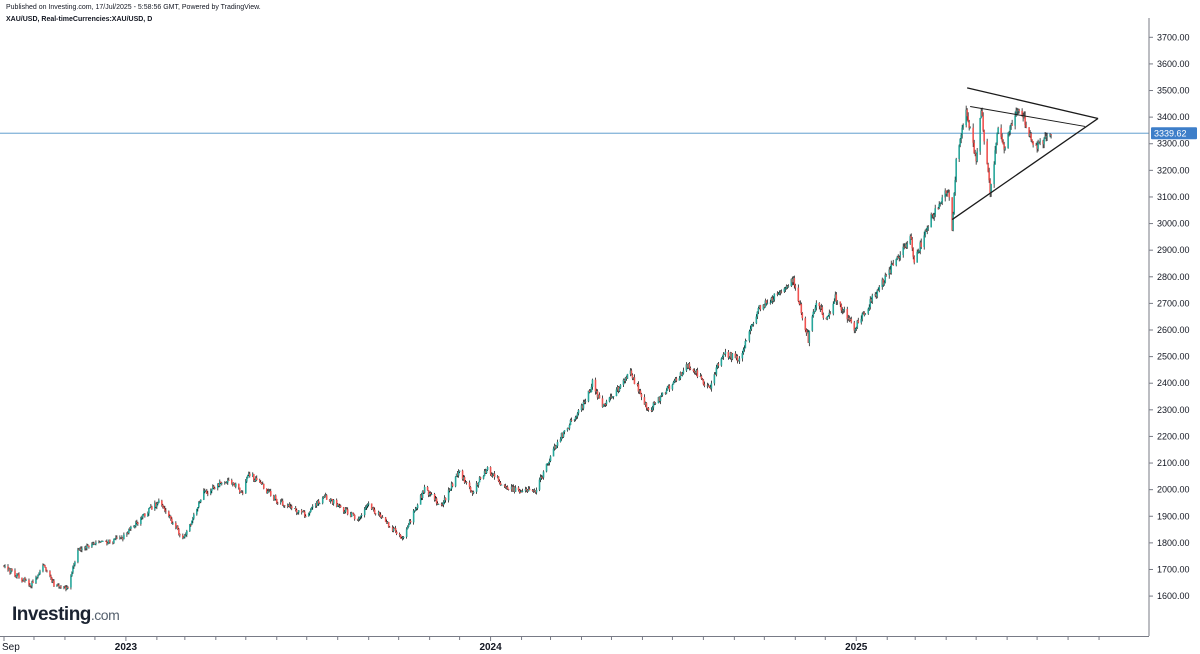 The width and height of the screenshot is (1200, 654). Describe the element at coordinates (1033, 103) in the screenshot. I see `trendline-upper` at that location.